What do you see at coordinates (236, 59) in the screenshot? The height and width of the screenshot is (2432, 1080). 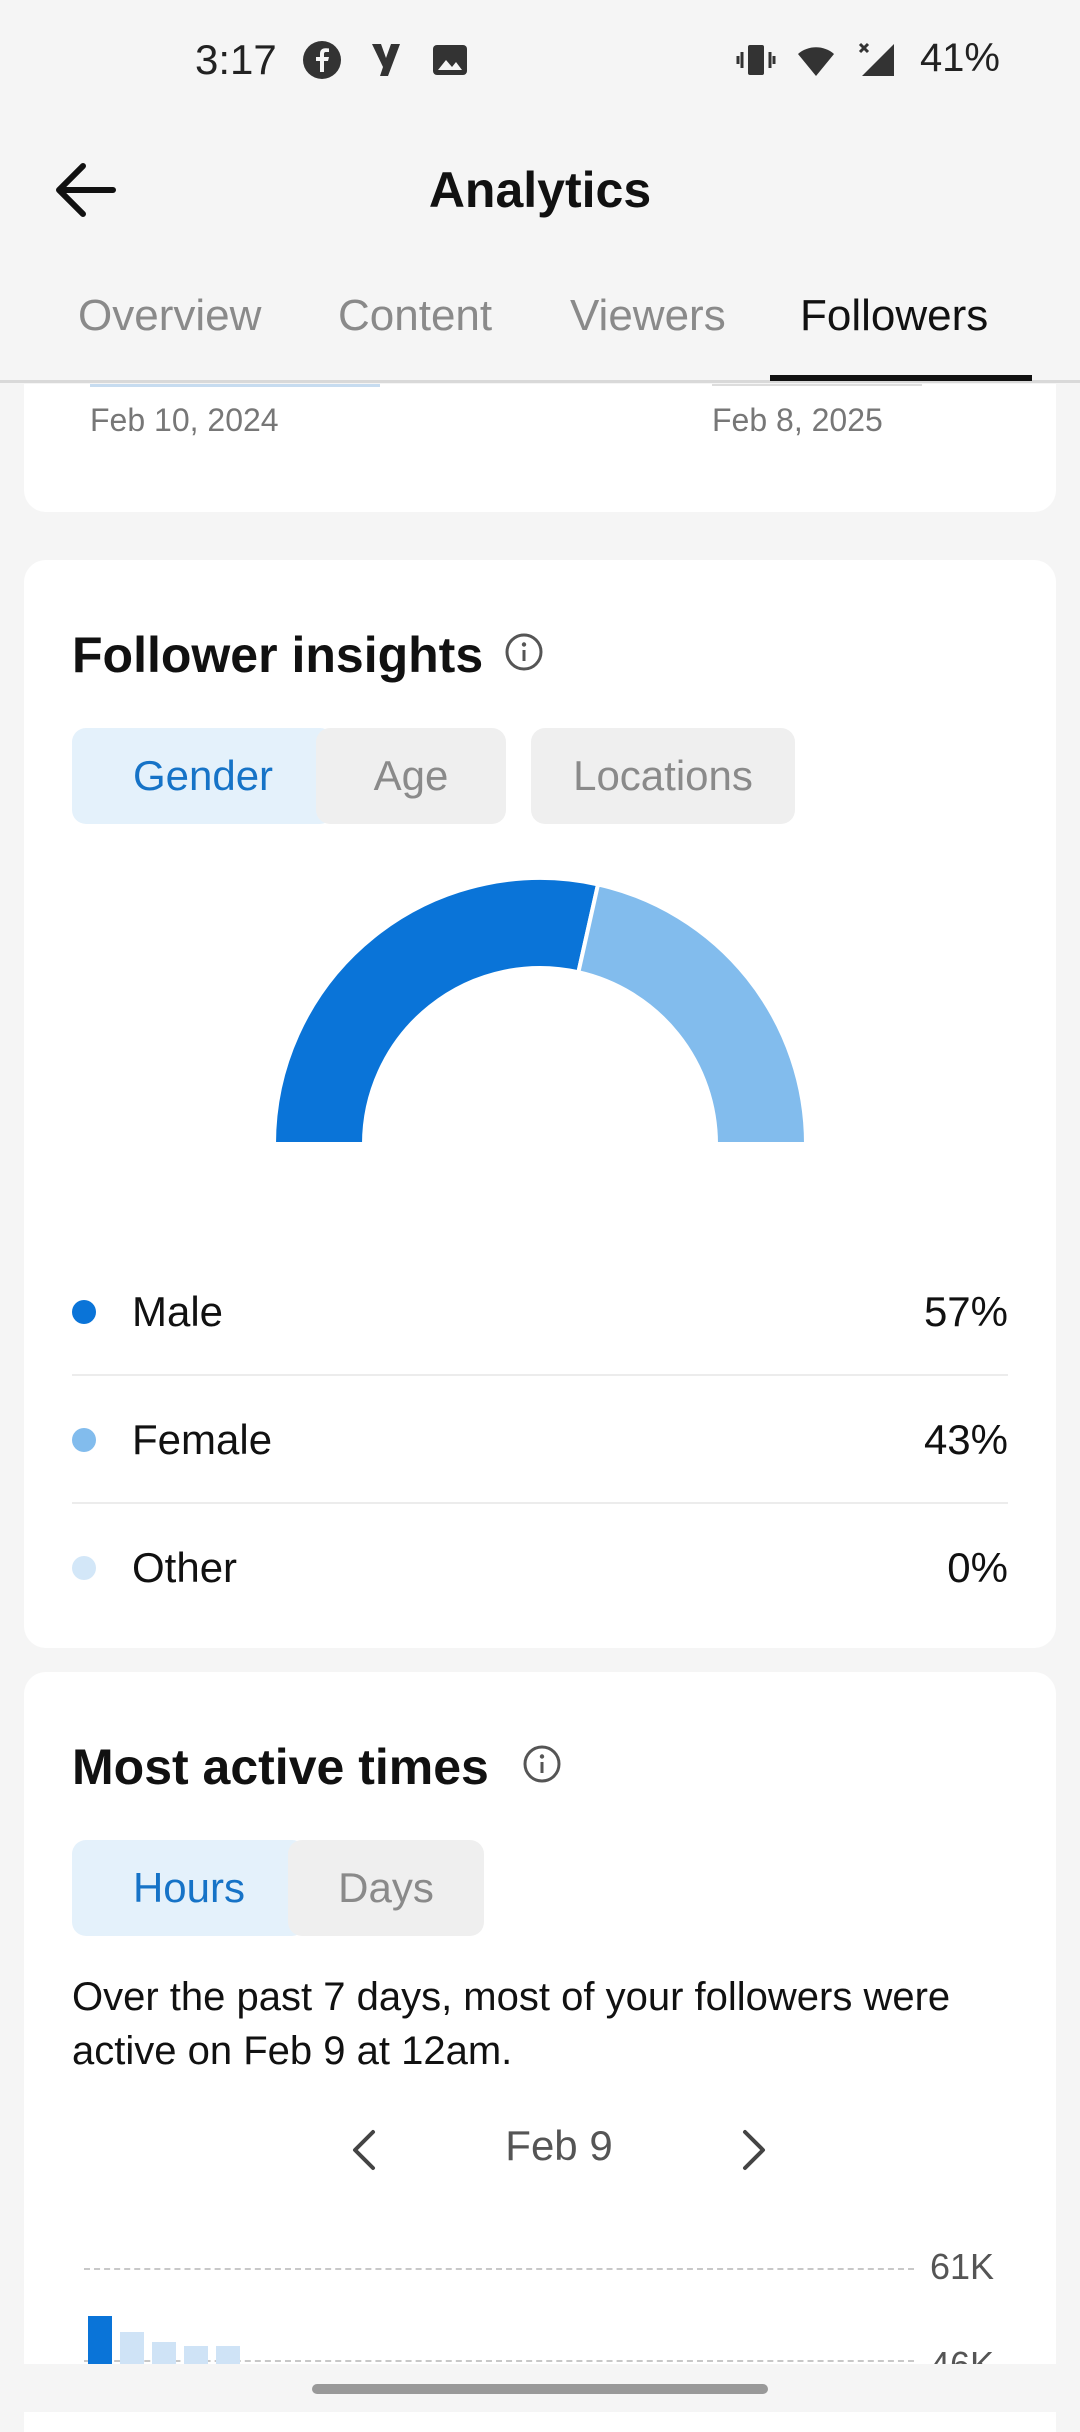 I see `status-time: 3:17` at bounding box center [236, 59].